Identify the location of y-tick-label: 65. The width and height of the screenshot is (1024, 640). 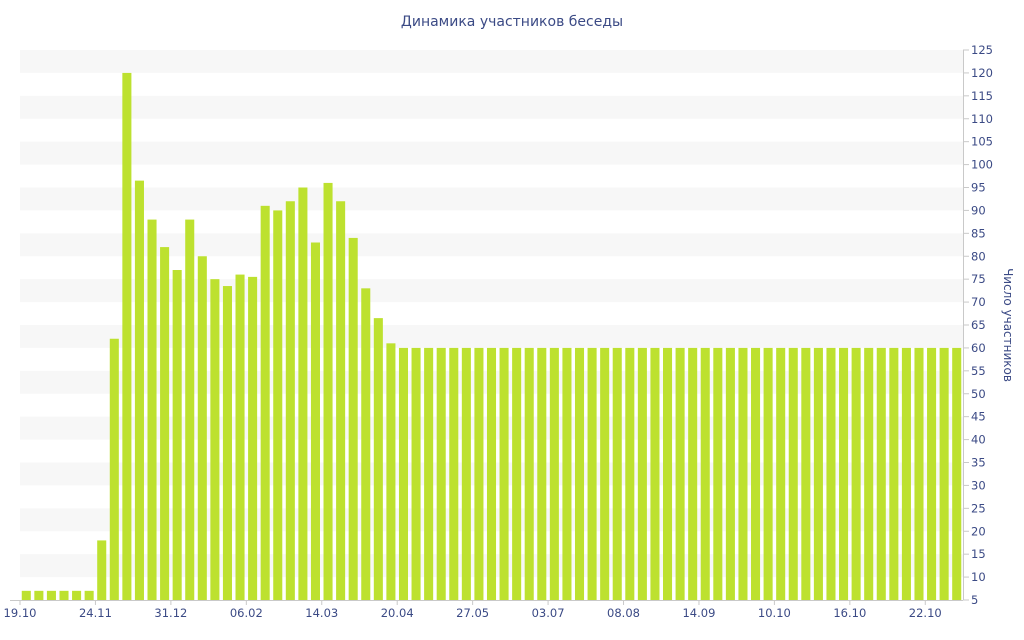
(978, 325).